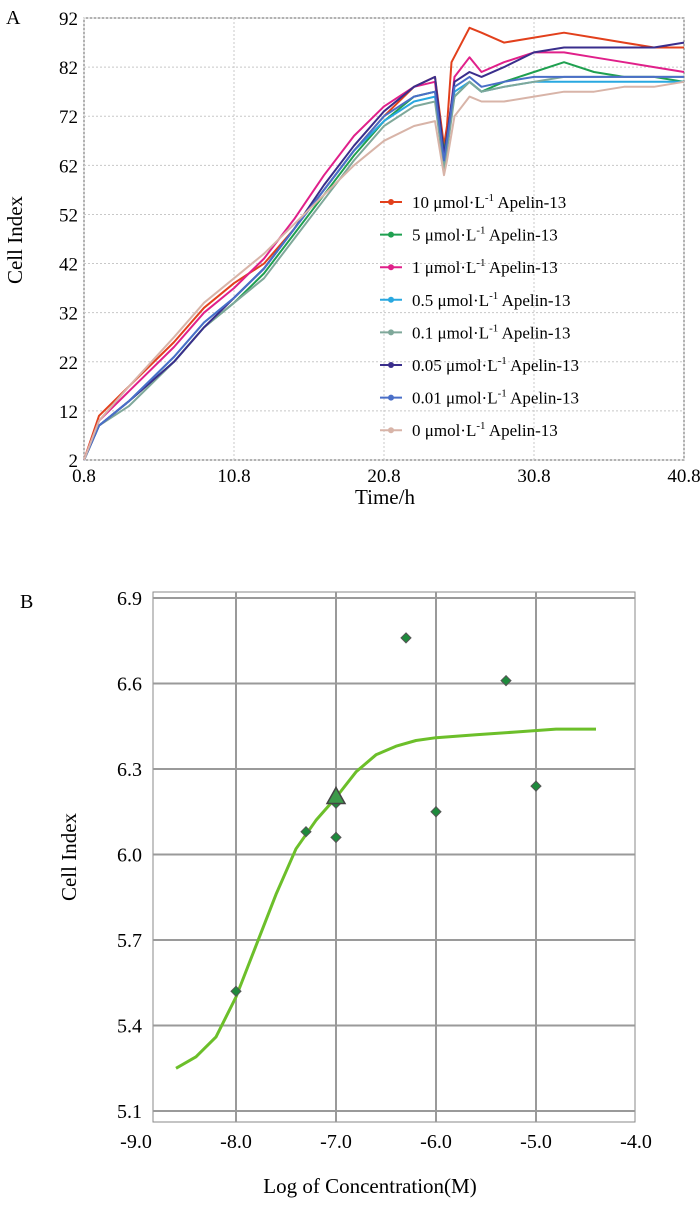 This screenshot has height=1205, width=700. I want to click on panel-a-legend-item: 0 μmol·L-1 Apelin-13, so click(469, 430).